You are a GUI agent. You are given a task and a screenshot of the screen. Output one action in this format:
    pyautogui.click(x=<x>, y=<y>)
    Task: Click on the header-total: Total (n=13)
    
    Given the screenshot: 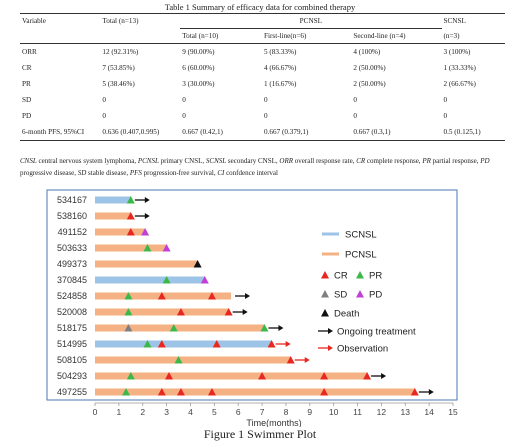 What is the action you would take?
    pyautogui.click(x=120, y=21)
    